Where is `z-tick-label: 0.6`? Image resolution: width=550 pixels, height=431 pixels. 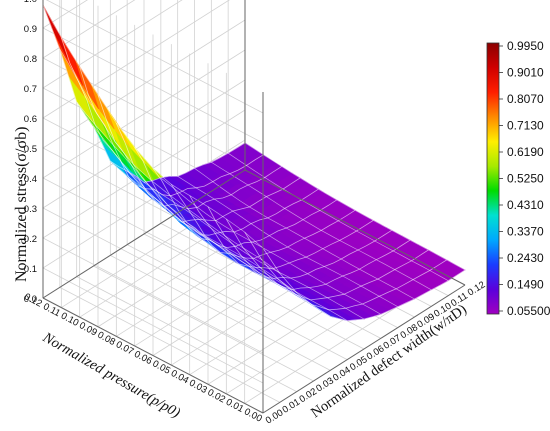
z-tick-label: 0.6 is located at coordinates (30, 119).